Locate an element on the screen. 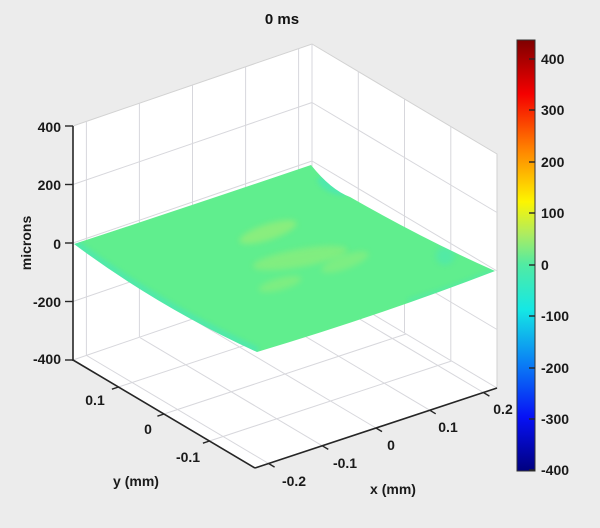 The height and width of the screenshot is (528, 600). x-axis-label: x (mm) is located at coordinates (393, 489).